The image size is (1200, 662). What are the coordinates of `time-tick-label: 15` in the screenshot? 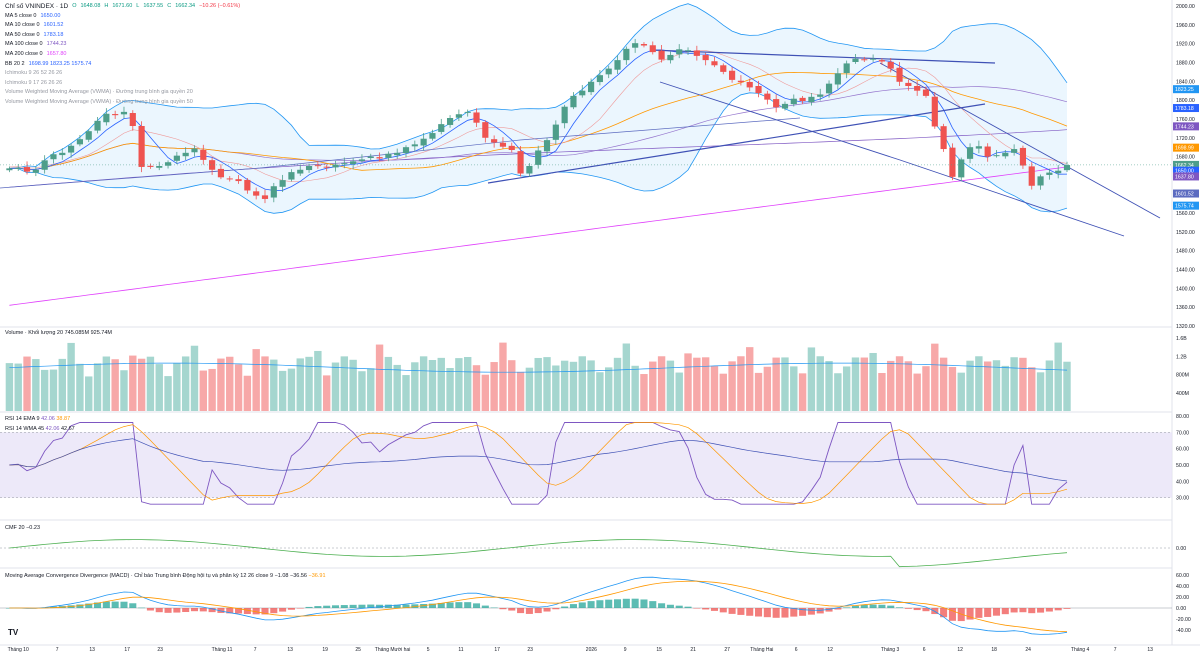 It's located at (659, 650).